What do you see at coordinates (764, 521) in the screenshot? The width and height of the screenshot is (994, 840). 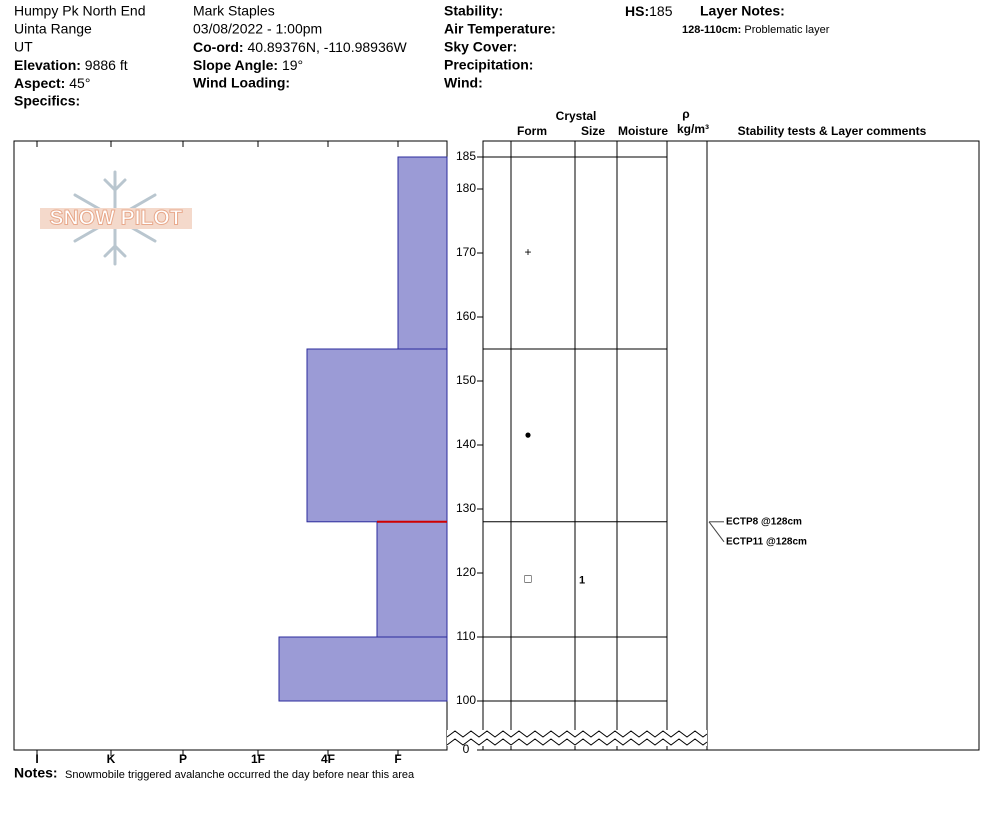 I see `stability-test: ECTP8 @128cm` at bounding box center [764, 521].